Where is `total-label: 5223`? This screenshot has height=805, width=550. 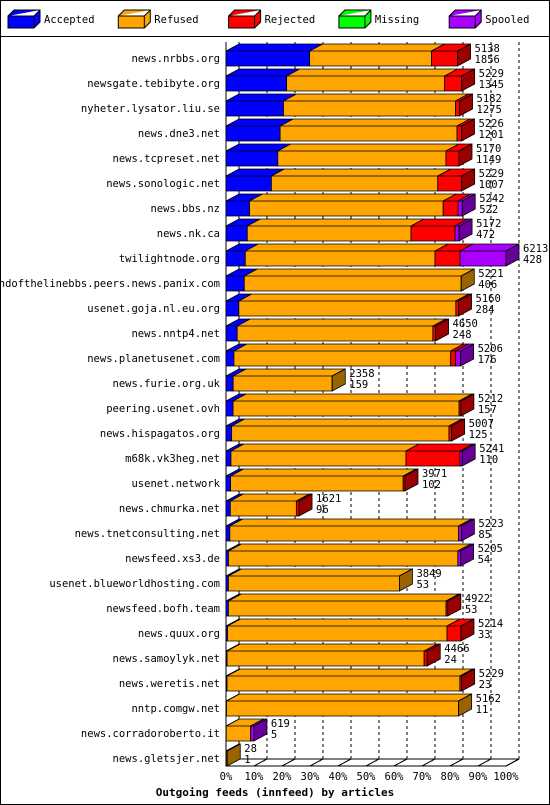
total-label: 5223 is located at coordinates (490, 524).